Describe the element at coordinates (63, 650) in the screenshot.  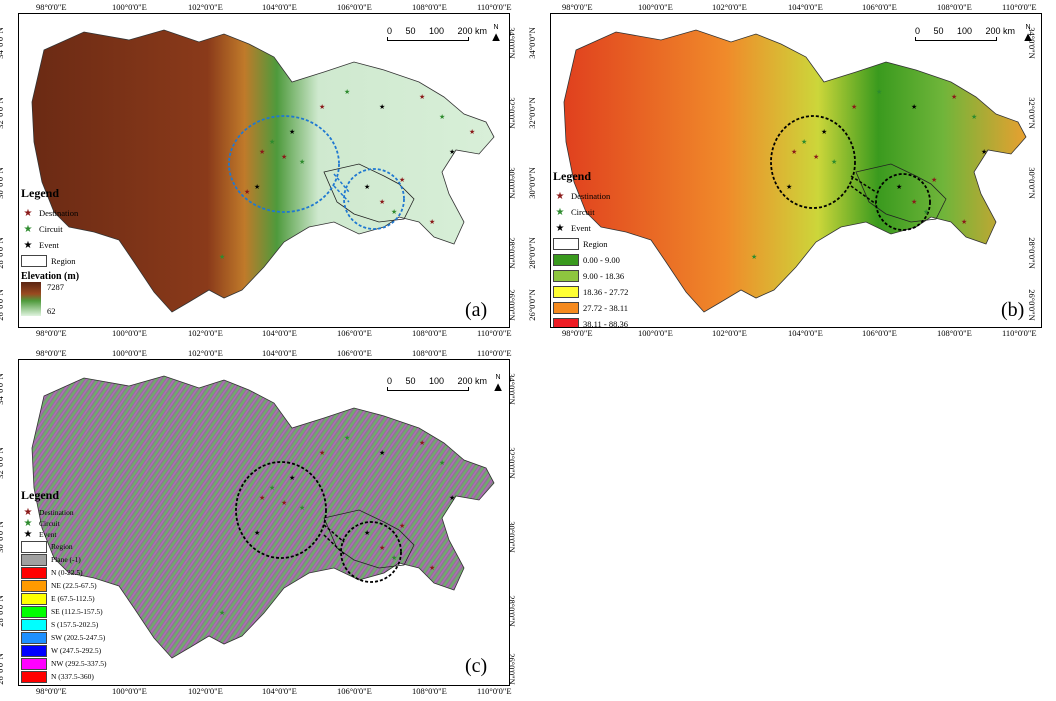
I see `aspect-class-w: W (247.5-292.5)` at that location.